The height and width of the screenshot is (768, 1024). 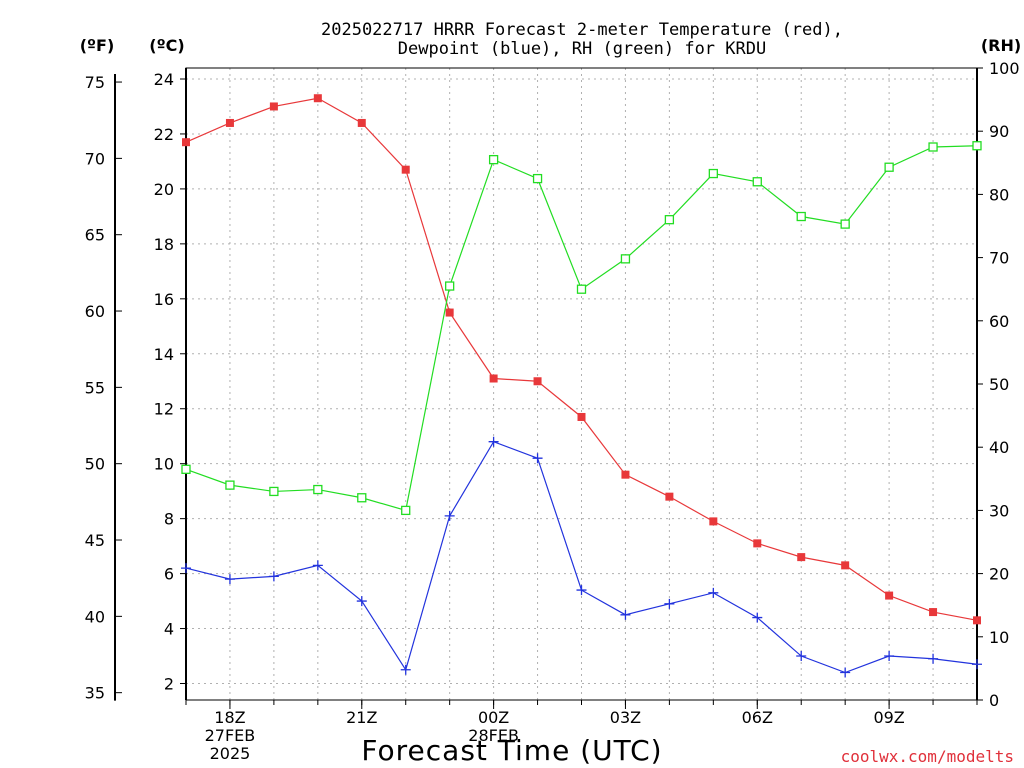 What do you see at coordinates (169, 684) in the screenshot?
I see `celsius-tick-label: 2` at bounding box center [169, 684].